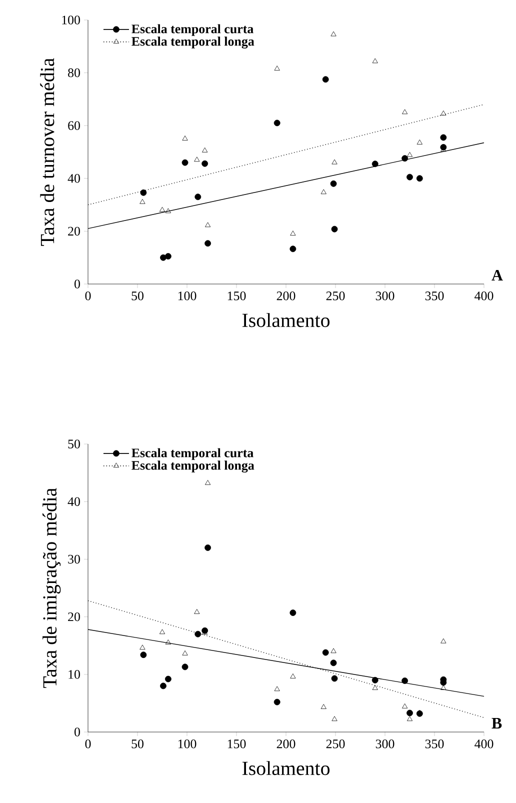  I want to click on x-tick-label: 0, so click(88, 296).